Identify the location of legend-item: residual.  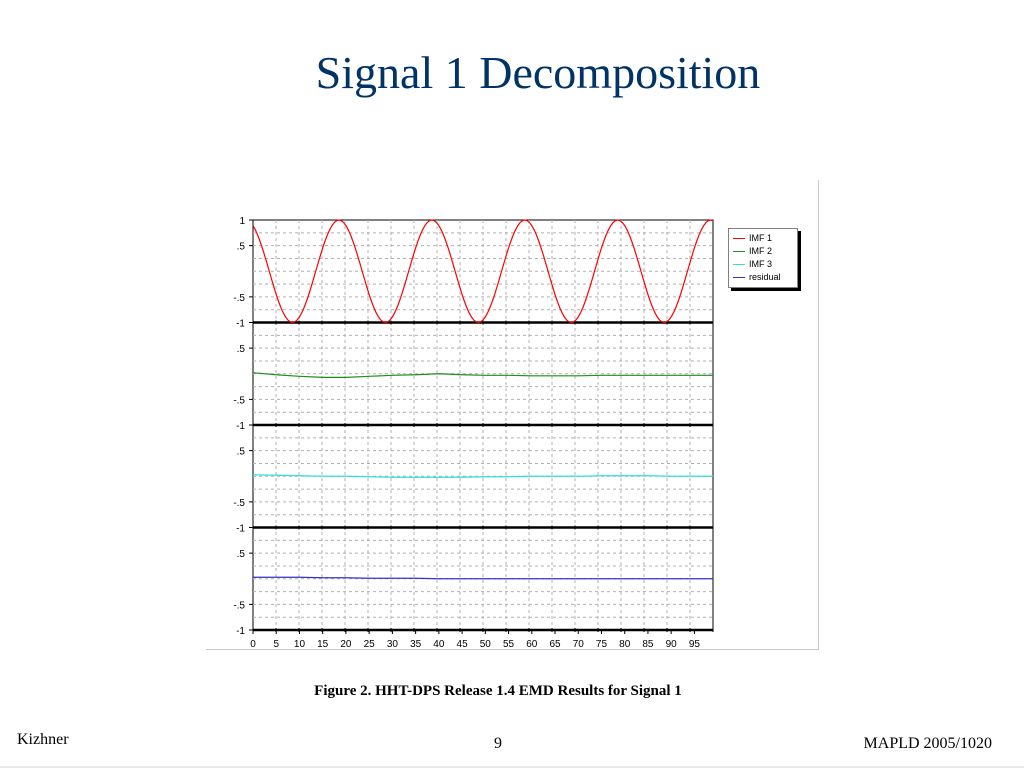
(757, 277).